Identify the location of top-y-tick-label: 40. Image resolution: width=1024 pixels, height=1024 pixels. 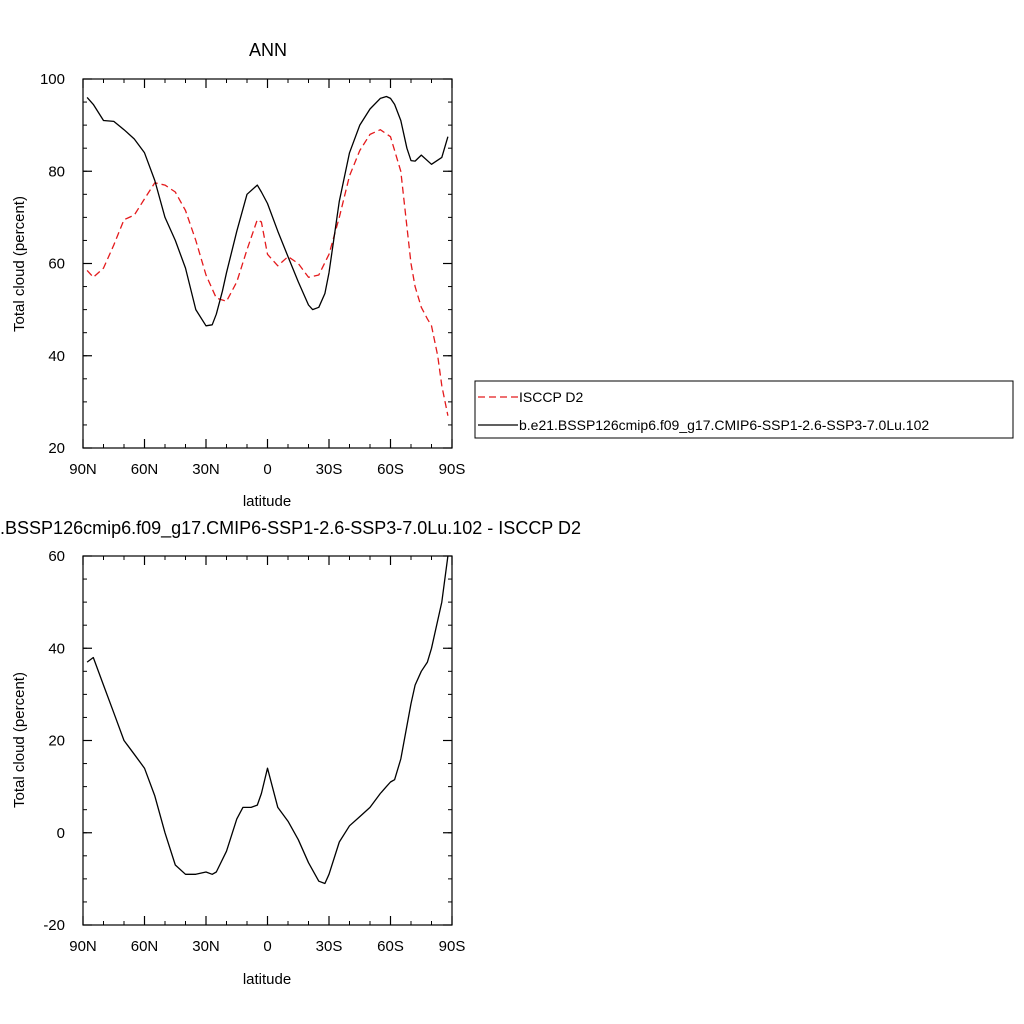
(56, 356).